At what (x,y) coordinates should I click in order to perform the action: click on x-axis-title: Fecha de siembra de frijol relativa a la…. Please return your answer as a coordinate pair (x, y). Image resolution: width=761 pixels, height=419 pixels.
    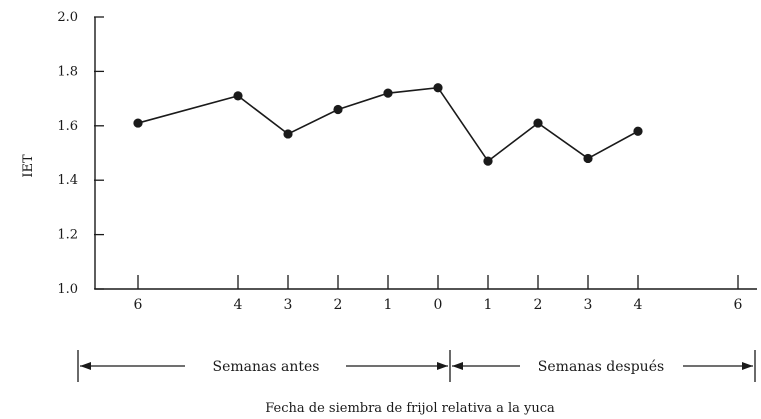
    Looking at the image, I should click on (410, 408).